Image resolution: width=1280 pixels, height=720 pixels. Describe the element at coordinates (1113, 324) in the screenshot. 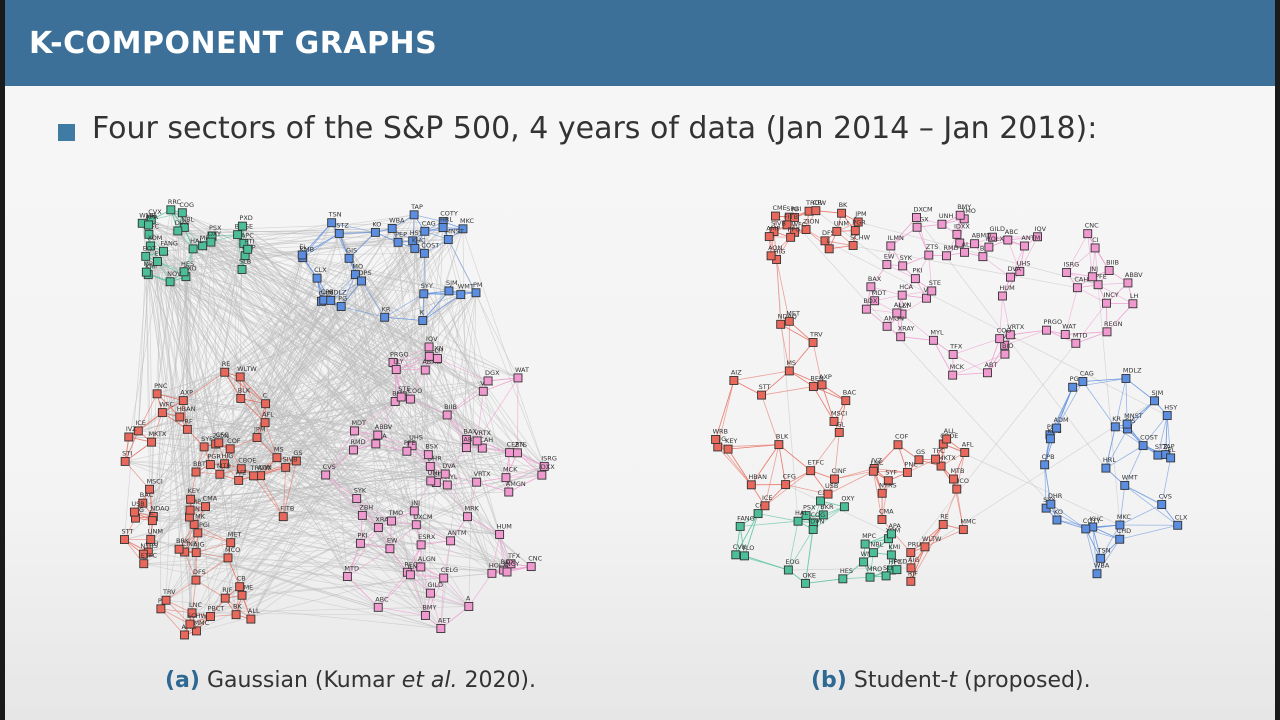

I see `node-label: REGN` at that location.